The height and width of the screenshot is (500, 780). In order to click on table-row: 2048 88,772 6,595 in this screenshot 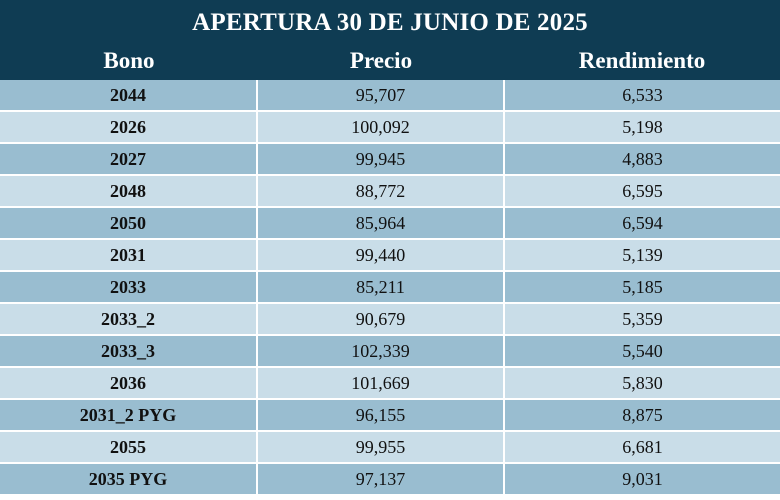, I will do `click(390, 192)`.